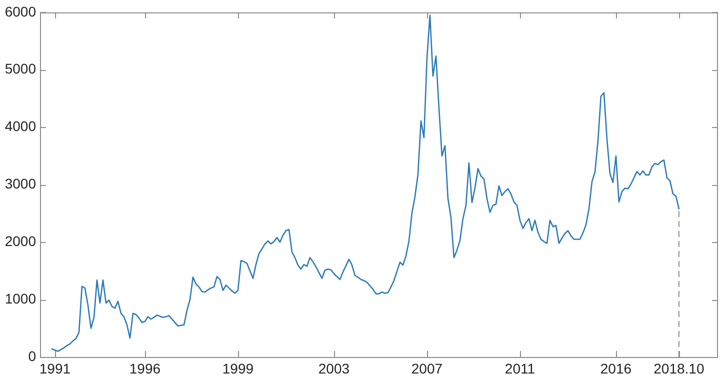 The height and width of the screenshot is (382, 720). I want to click on x-tick-label: 2003, so click(334, 368).